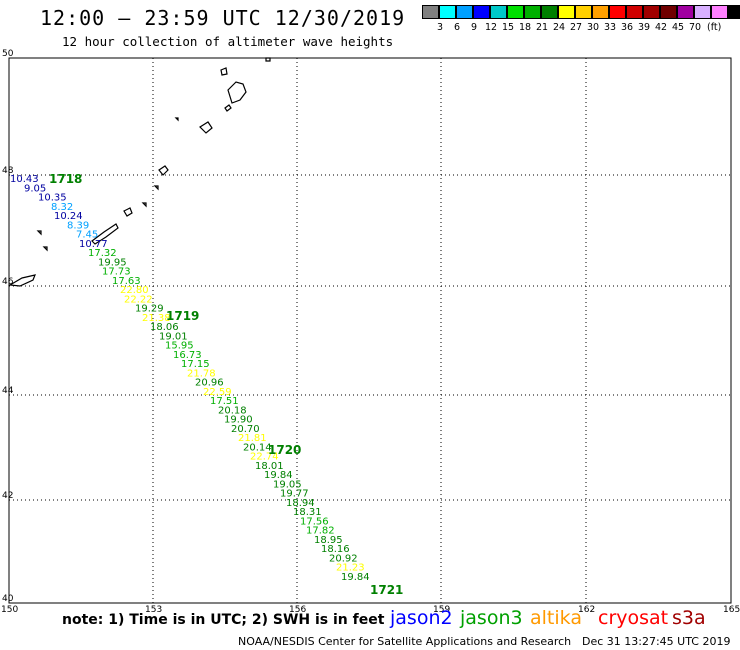  Describe the element at coordinates (173, 336) in the screenshot. I see `wave-height-value: 19.01` at that location.